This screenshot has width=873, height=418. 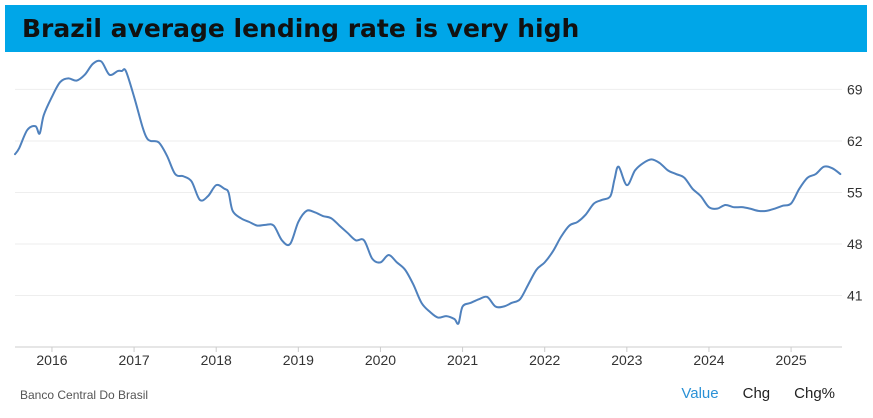 I want to click on chart-title: Brazil average lending rate is very high, so click(x=301, y=28).